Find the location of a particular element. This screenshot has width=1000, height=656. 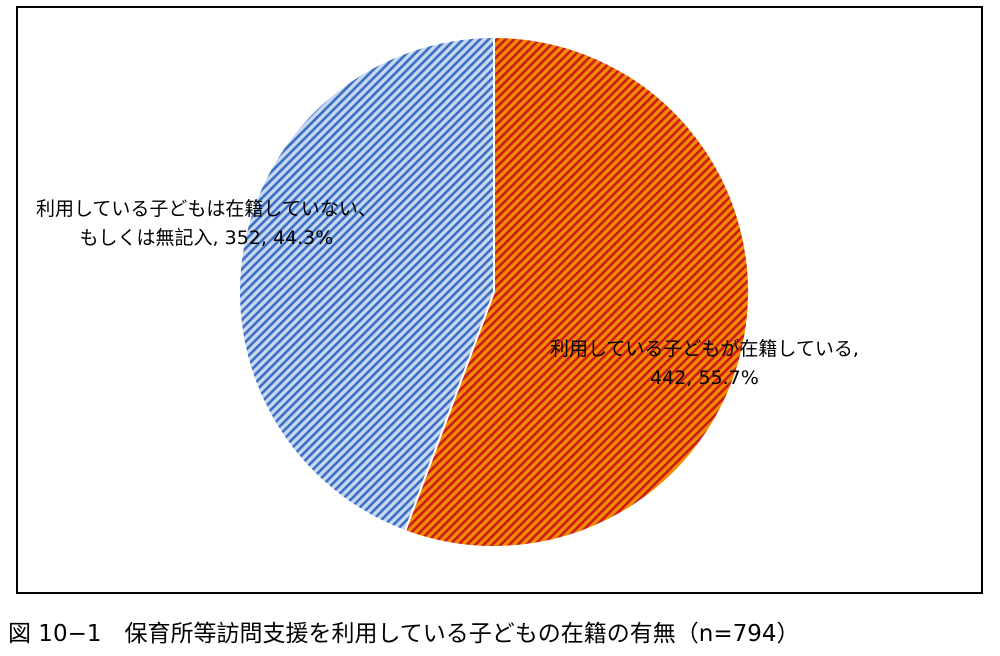

slice-label-not-enrolled-line2: もしくは無記入, 352, 44.3% is located at coordinates (206, 238).